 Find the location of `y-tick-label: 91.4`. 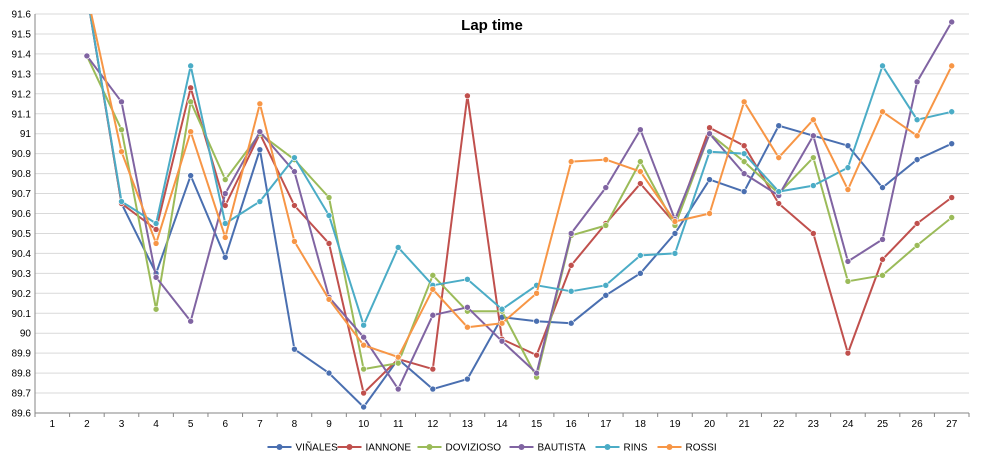

y-tick-label: 91.4 is located at coordinates (22, 54).